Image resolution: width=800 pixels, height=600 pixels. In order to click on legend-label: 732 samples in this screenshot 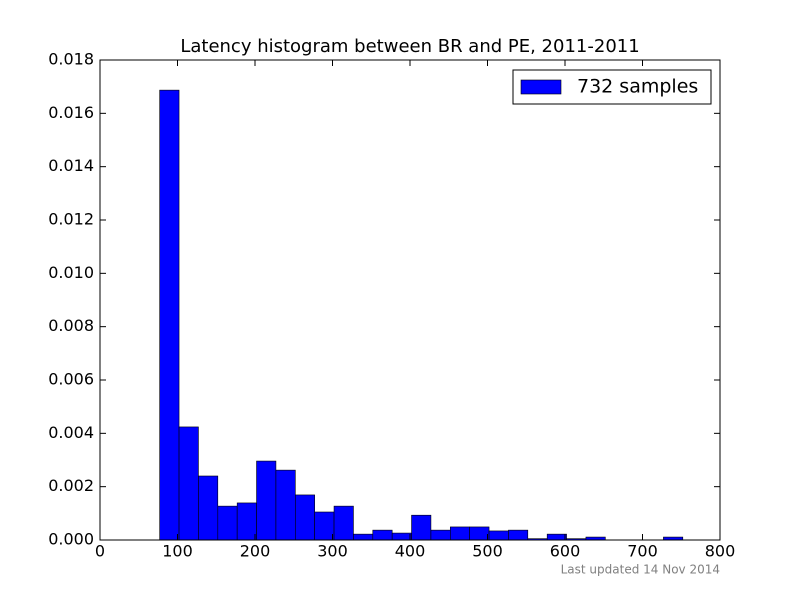, I will do `click(637, 87)`.